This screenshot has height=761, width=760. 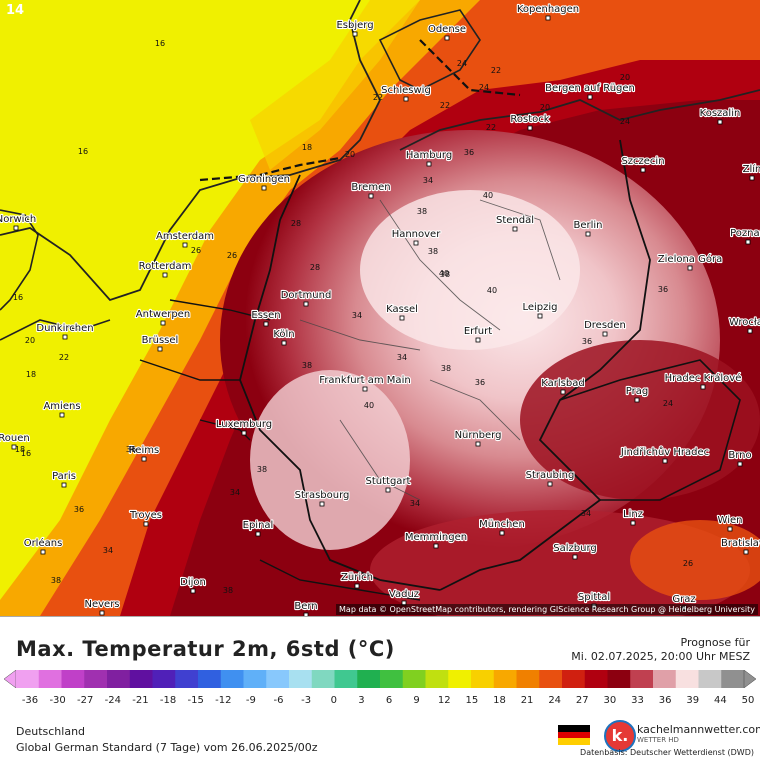 I want to click on contour-label: 28, so click(x=296, y=223).